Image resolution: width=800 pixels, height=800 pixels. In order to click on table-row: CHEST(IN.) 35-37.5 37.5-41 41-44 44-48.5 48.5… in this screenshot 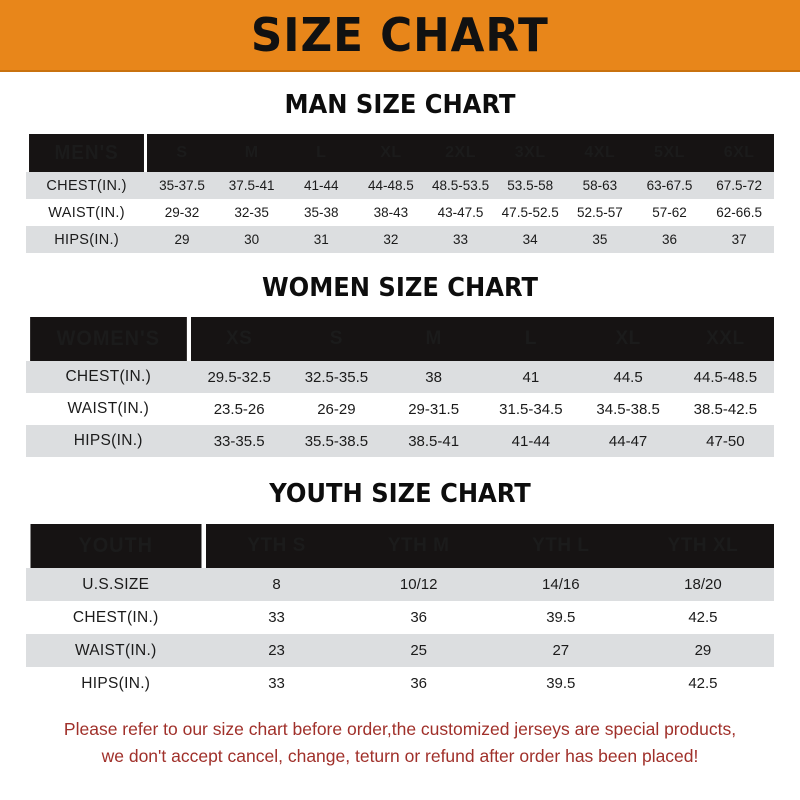, I will do `click(400, 185)`.